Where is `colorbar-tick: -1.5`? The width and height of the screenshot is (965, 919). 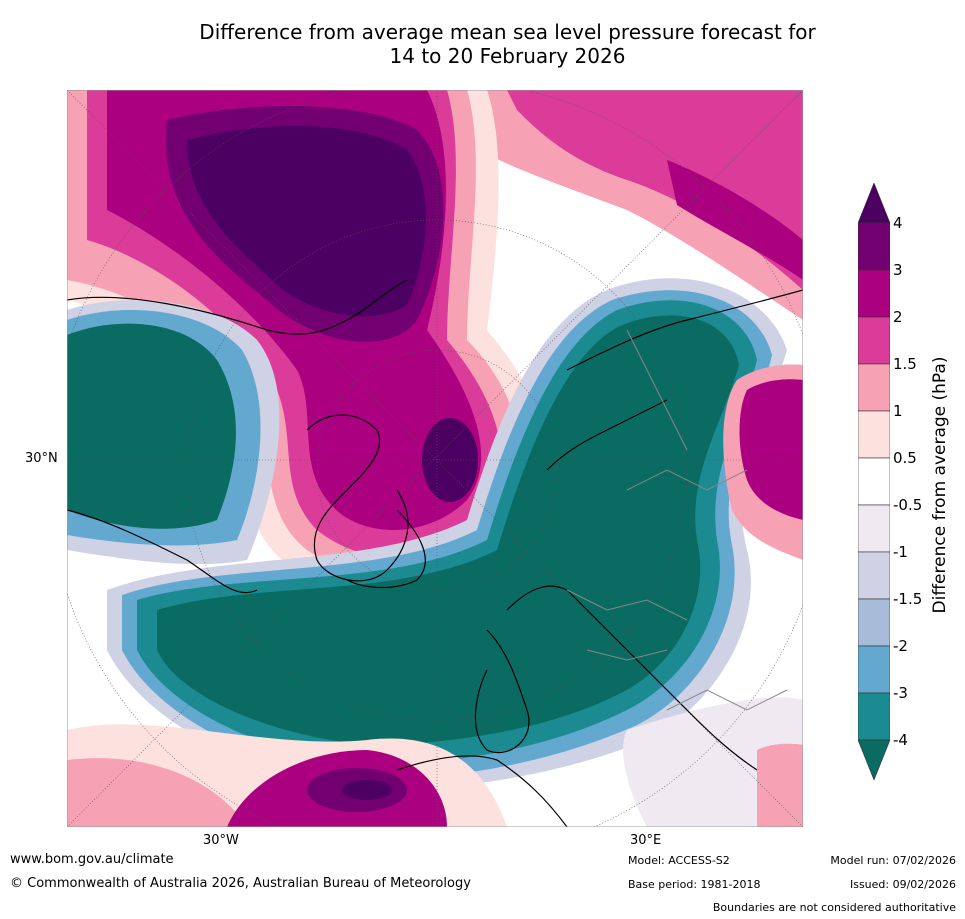 colorbar-tick: -1.5 is located at coordinates (908, 599).